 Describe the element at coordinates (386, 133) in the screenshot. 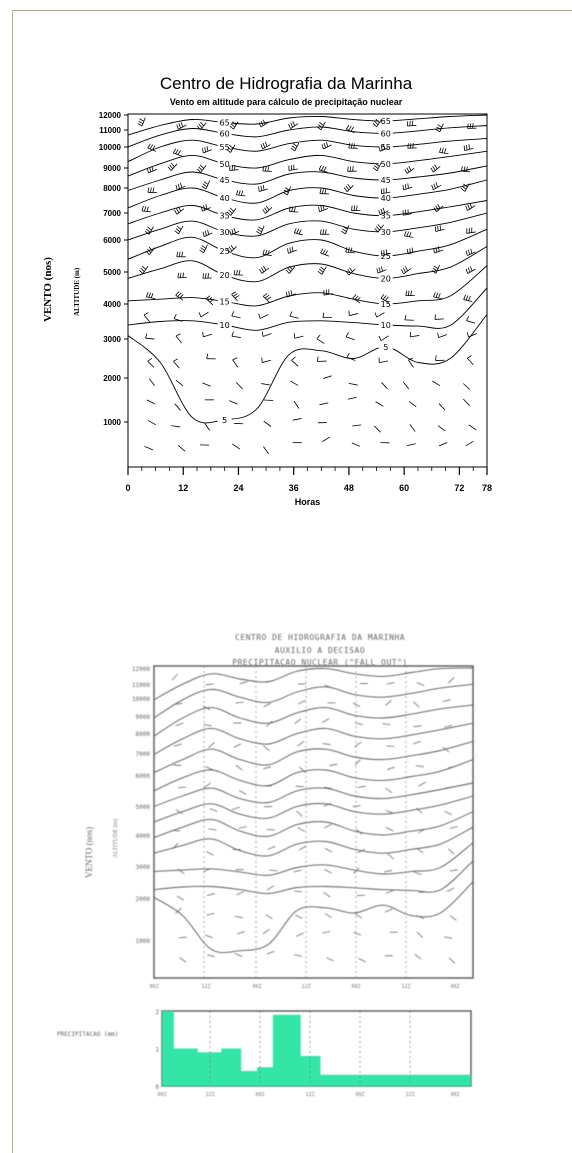

I see `contour-label: 60` at that location.